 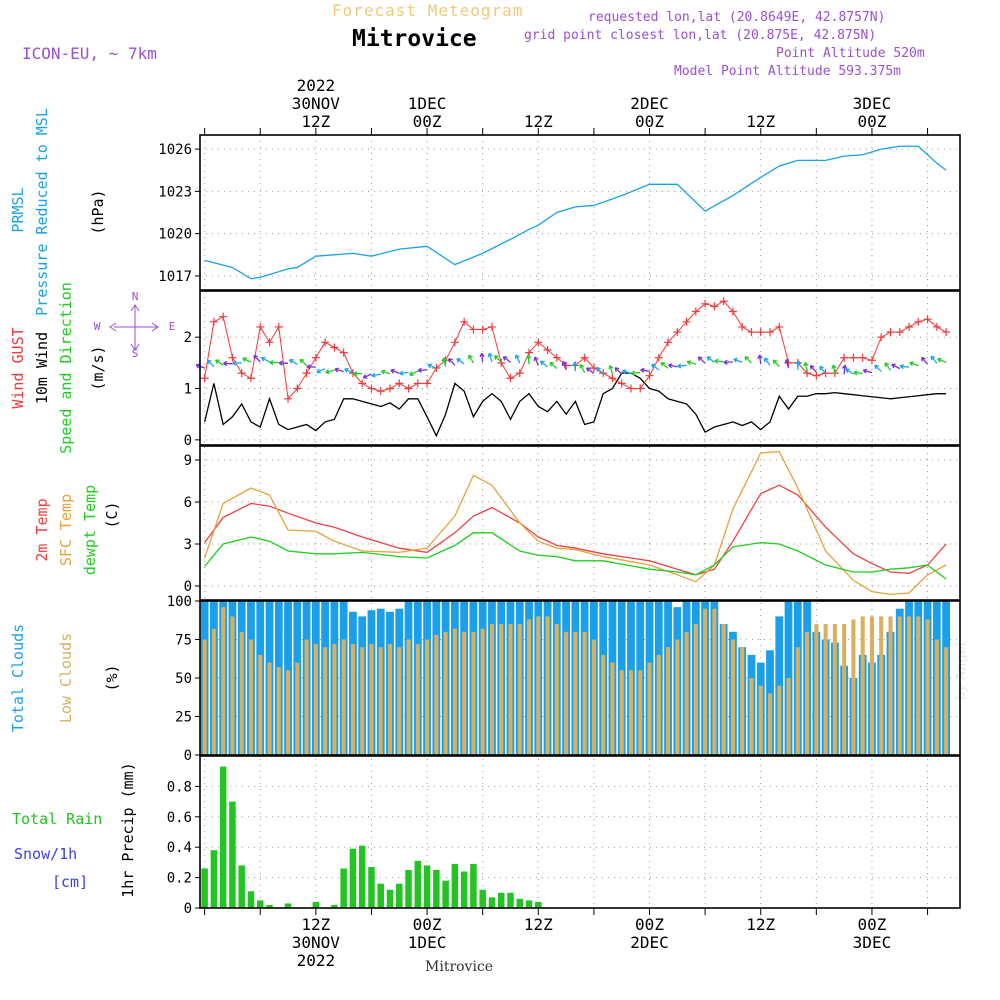 I want to click on bottom-time-label: 2022, so click(x=316, y=960).